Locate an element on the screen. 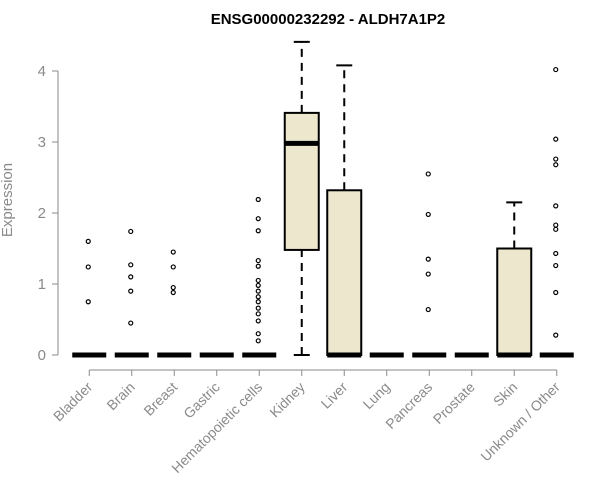 The image size is (600, 500). box-breast is located at coordinates (174, 303).